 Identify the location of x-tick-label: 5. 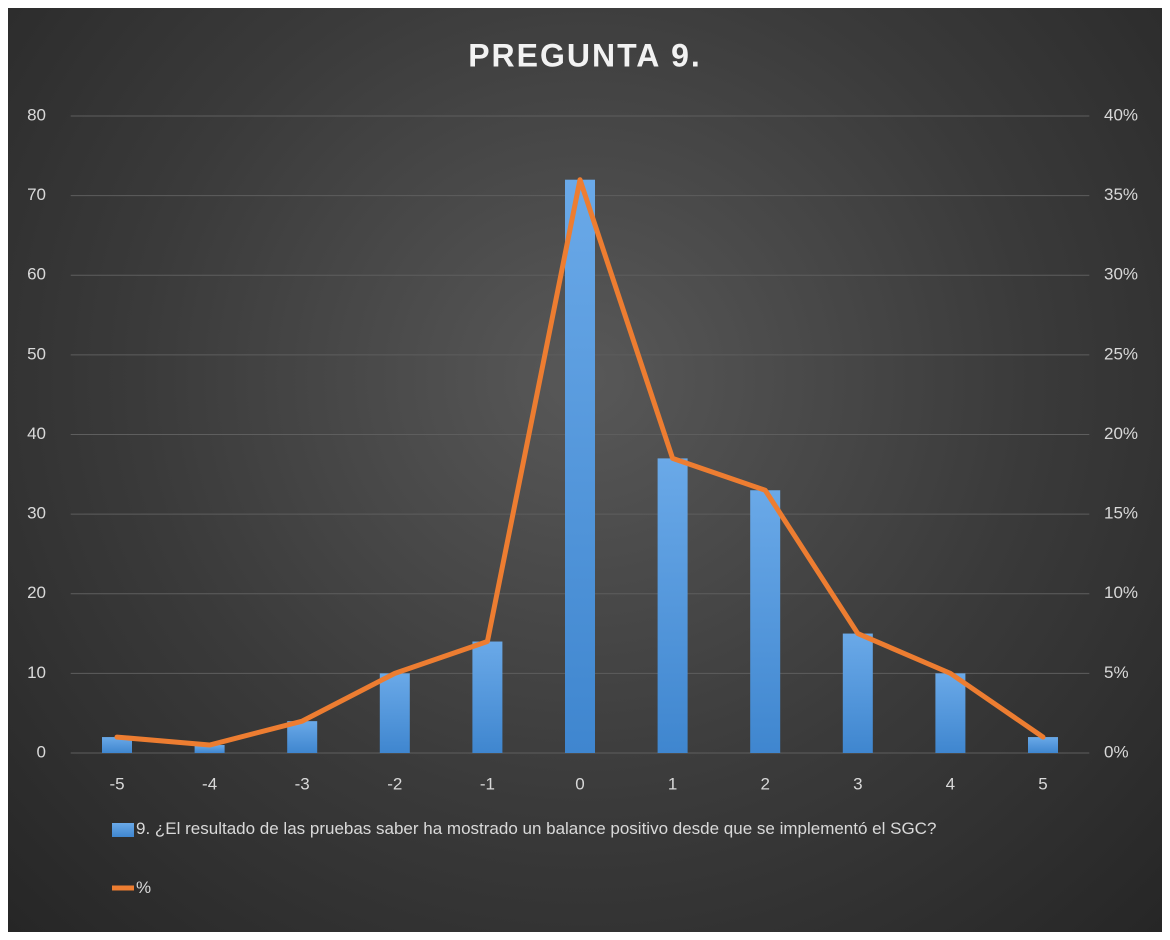
(1042, 783).